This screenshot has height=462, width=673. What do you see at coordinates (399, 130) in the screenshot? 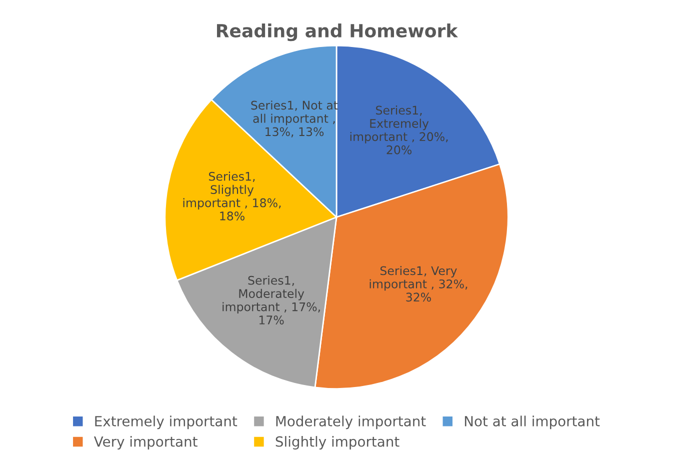
I see `data-label: Series1, Extremely important , 20%, 20%` at bounding box center [399, 130].